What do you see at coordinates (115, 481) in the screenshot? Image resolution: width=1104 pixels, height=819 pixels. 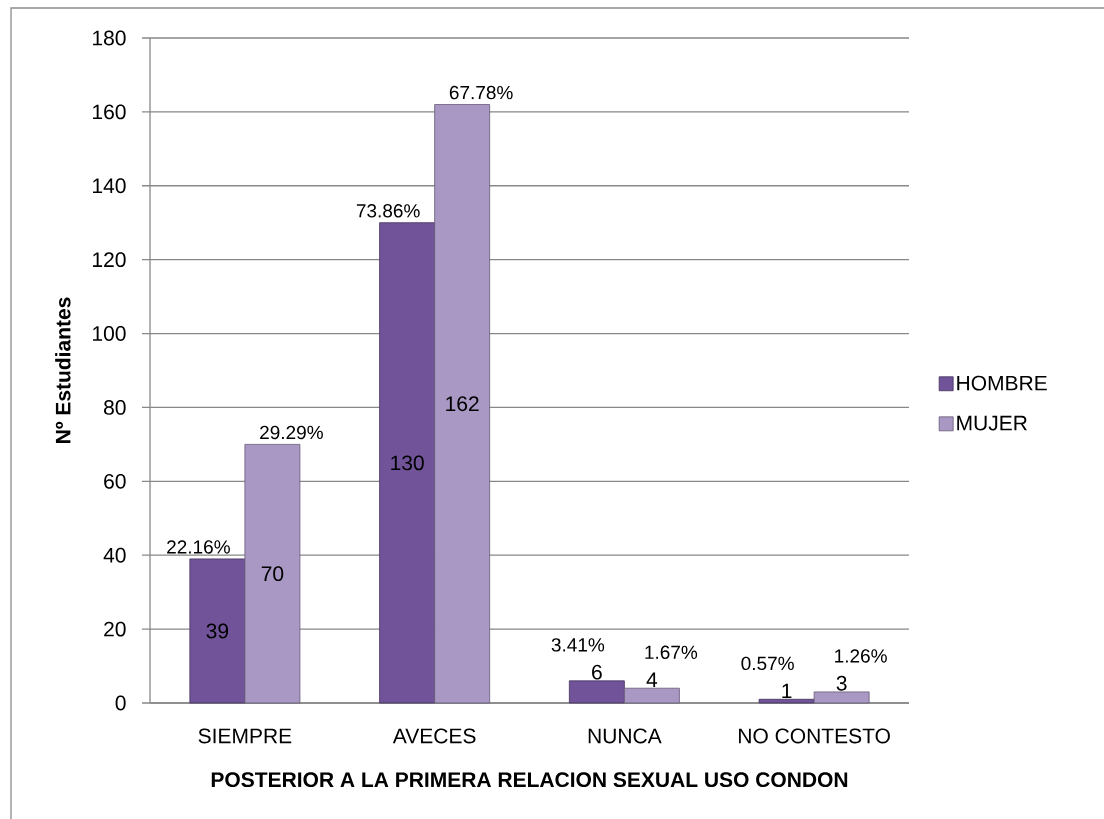 I see `y-tick-label: 60` at bounding box center [115, 481].